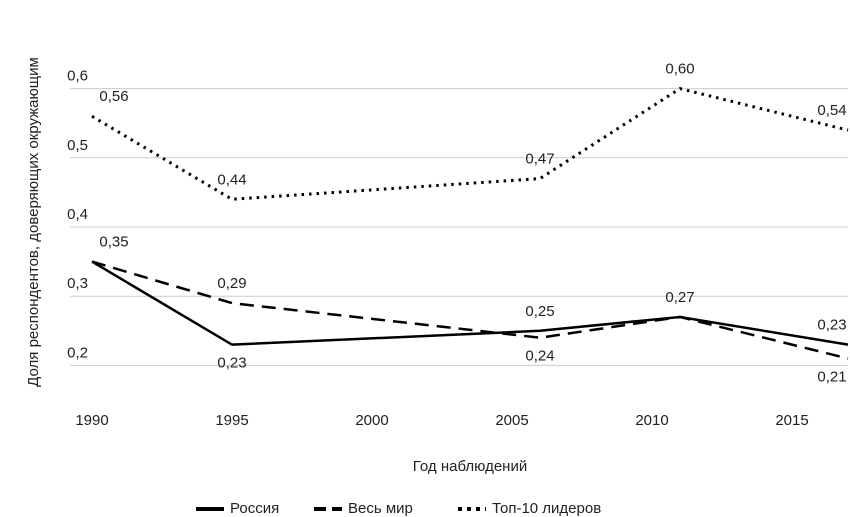 Image resolution: width=850 pixels, height=517 pixels. I want to click on data-label: 0,25, so click(539, 311).